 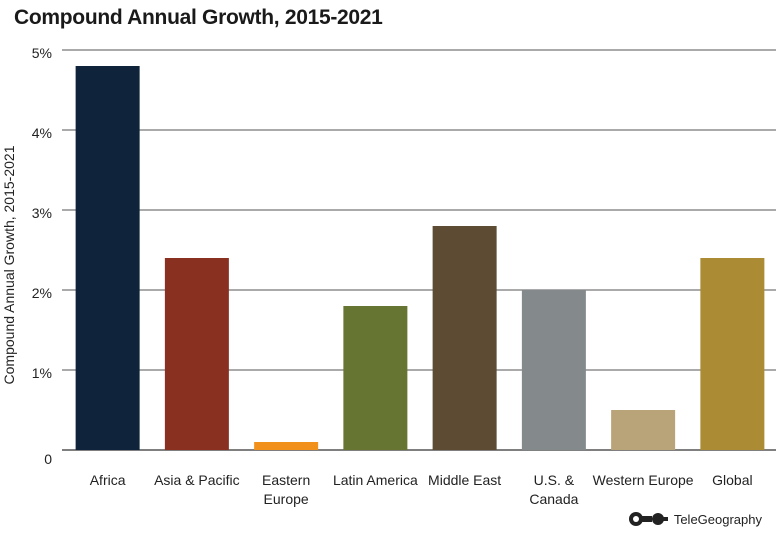 I want to click on x-tick-label: Latin America, so click(x=375, y=480).